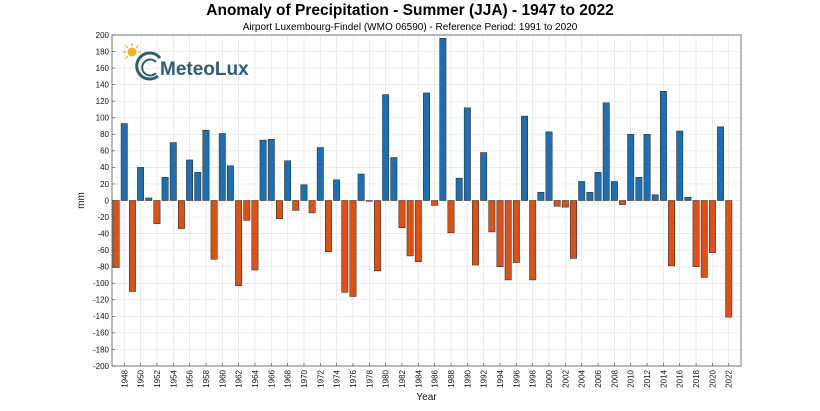  What do you see at coordinates (614, 191) in the screenshot?
I see `bar-2008` at bounding box center [614, 191].